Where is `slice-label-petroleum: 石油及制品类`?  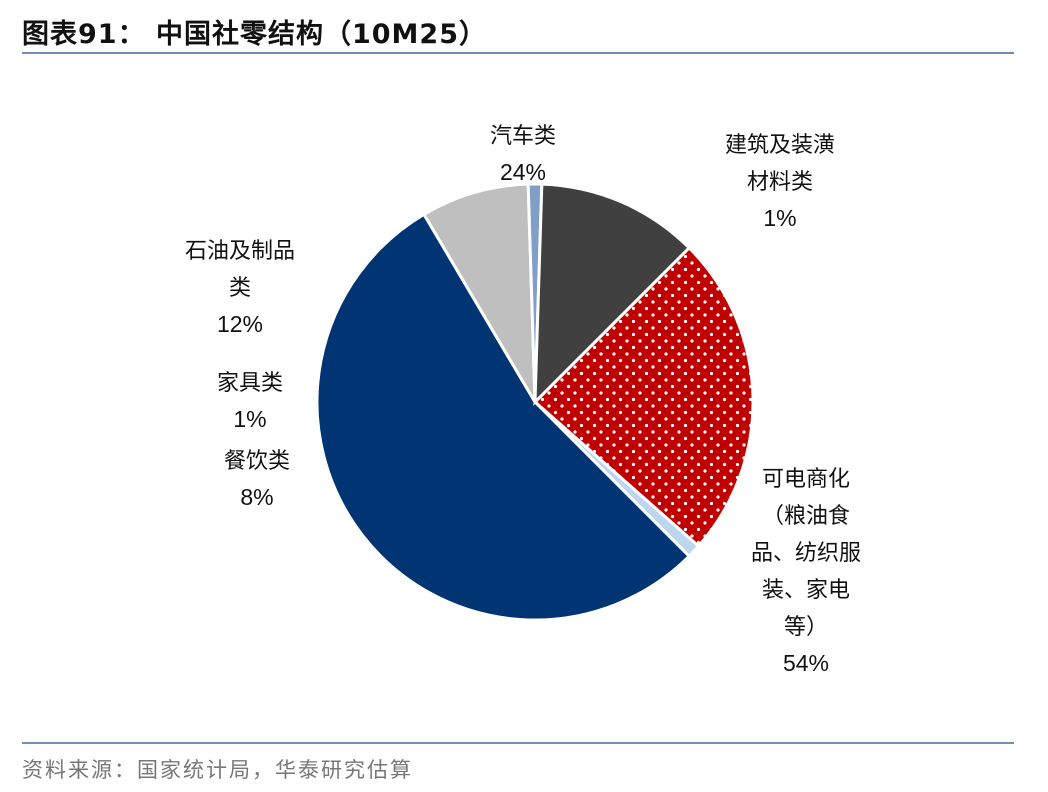 slice-label-petroleum: 石油及制品类 is located at coordinates (240, 270).